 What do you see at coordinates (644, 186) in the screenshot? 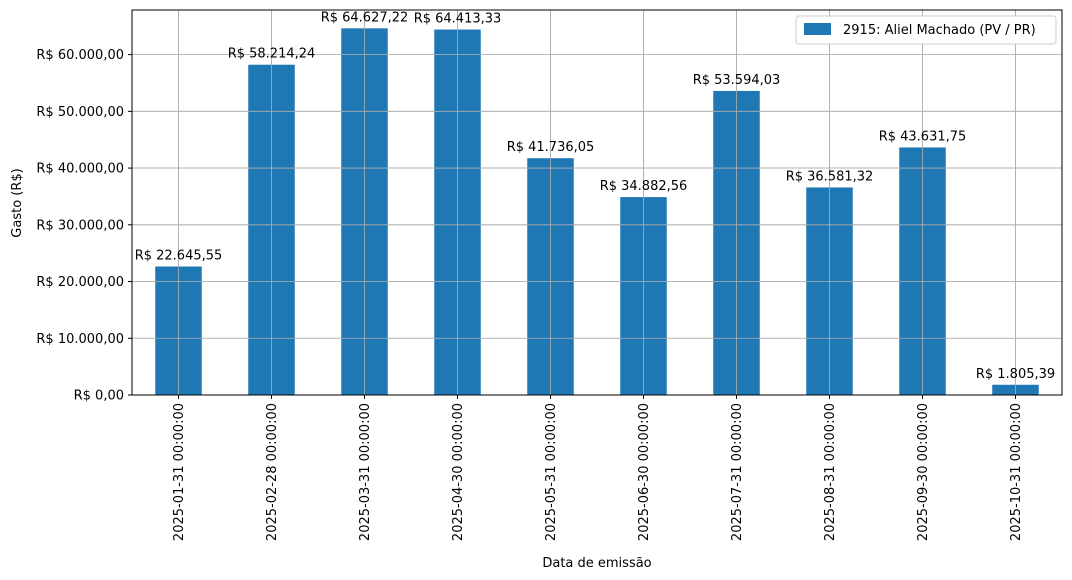
I see `data-label: R$ 34.882,56` at bounding box center [644, 186].